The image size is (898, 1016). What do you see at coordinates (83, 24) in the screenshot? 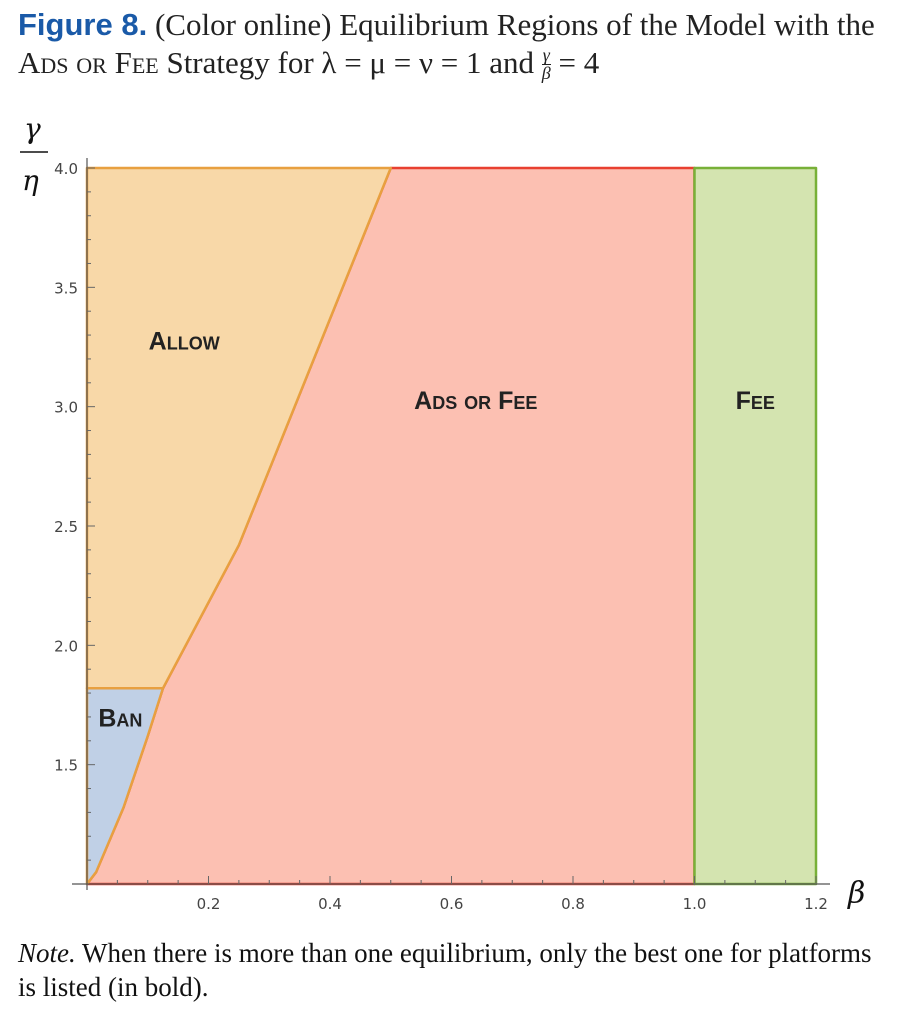
I see `figure-label: Figure 8.` at bounding box center [83, 24].